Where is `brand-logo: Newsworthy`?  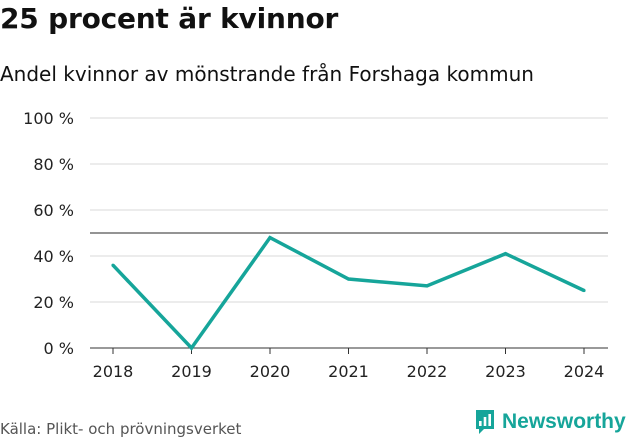 brand-logo: Newsworthy is located at coordinates (550, 422).